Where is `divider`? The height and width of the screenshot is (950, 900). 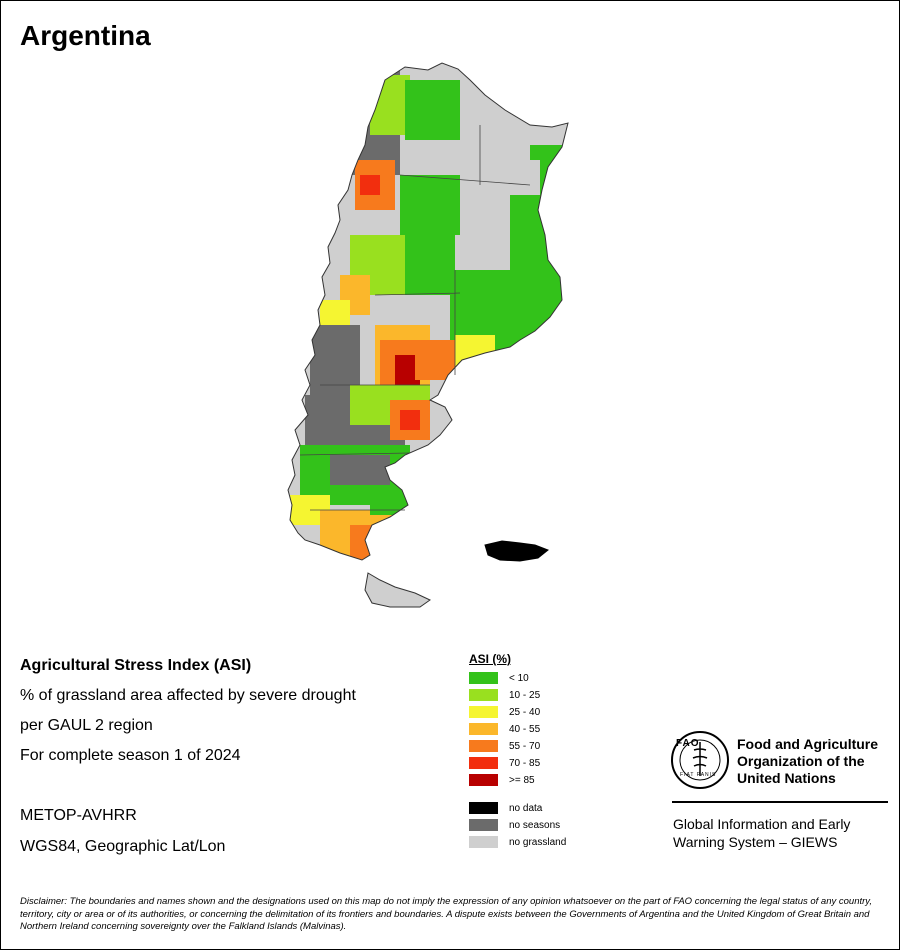 divider is located at coordinates (780, 802).